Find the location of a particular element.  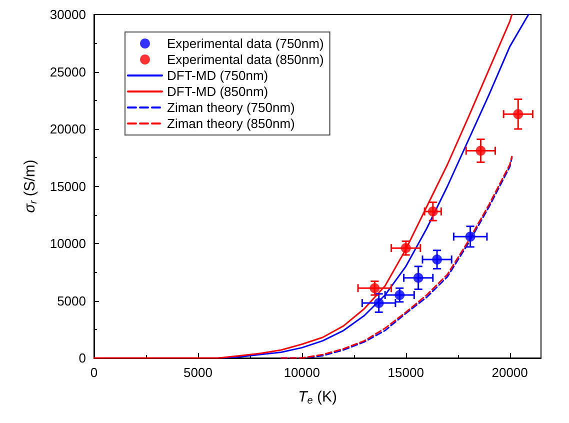

y-axis-title: σr (S/m) is located at coordinates (30, 186).